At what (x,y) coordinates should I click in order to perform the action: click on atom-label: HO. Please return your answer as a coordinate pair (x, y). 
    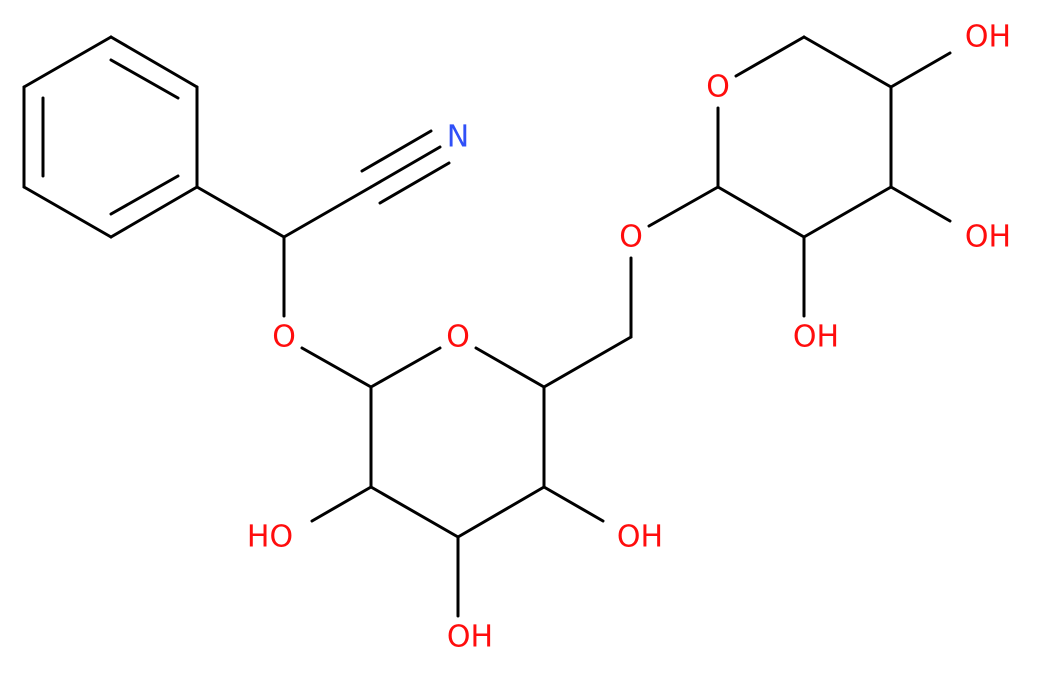
    Looking at the image, I should click on (270, 537).